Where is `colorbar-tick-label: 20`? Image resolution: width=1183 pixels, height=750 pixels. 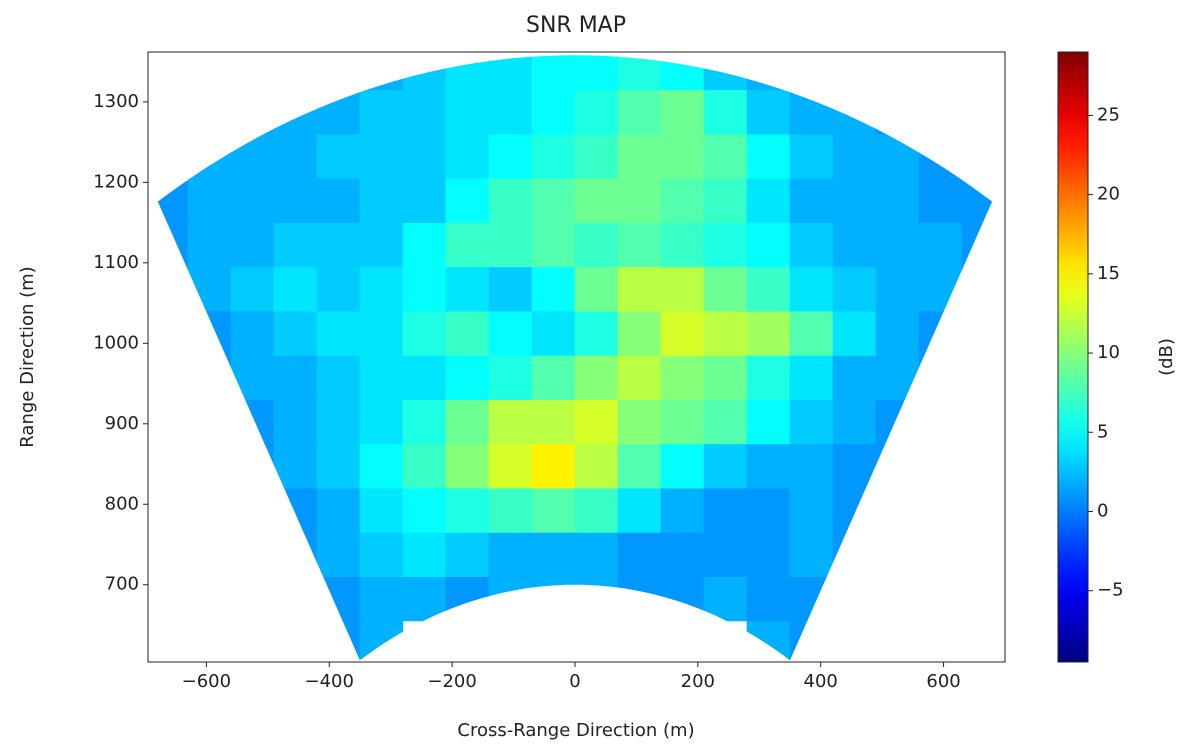
colorbar-tick-label: 20 is located at coordinates (1108, 194).